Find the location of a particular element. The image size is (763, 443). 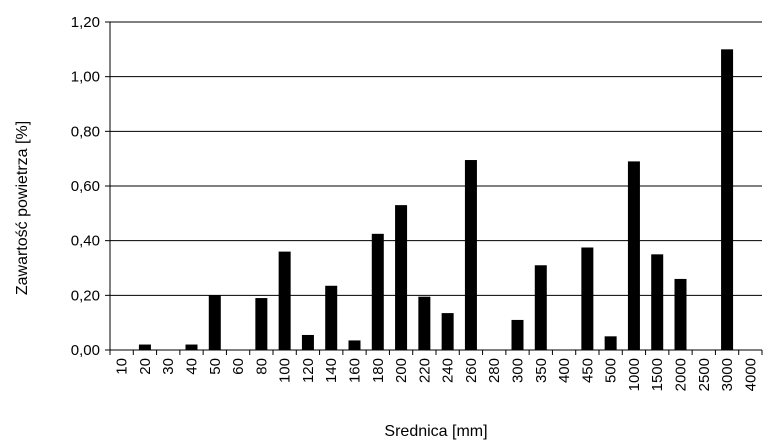

x-tick-label: 180 is located at coordinates (378, 370).